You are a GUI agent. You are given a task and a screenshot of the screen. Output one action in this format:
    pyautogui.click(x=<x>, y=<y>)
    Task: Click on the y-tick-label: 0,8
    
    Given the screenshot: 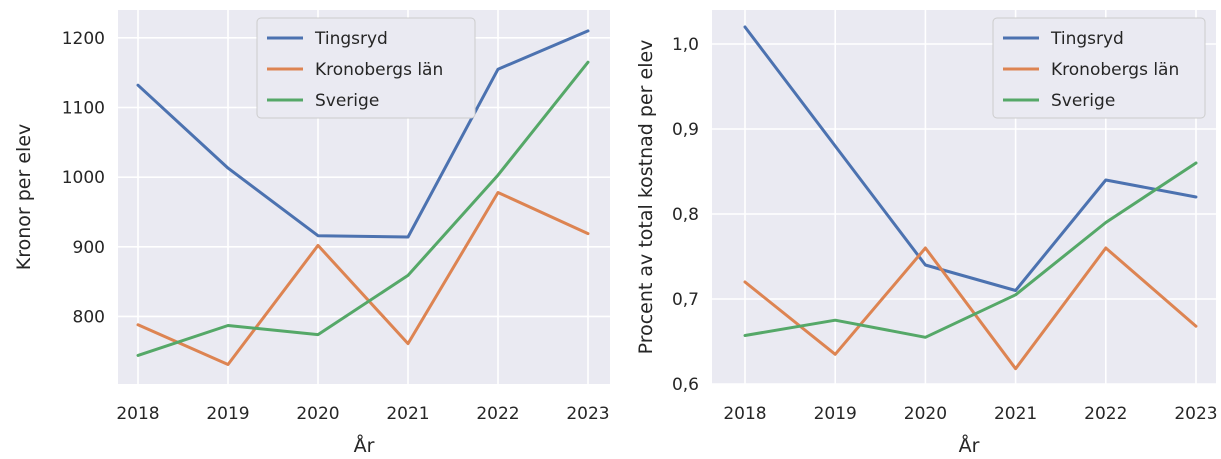 What is the action you would take?
    pyautogui.click(x=685, y=215)
    